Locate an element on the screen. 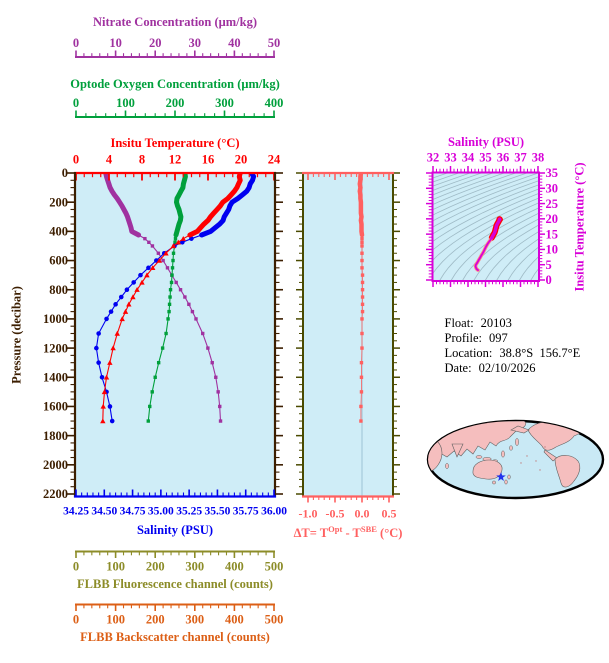 The width and height of the screenshot is (609, 663). world-map is located at coordinates (515, 459).